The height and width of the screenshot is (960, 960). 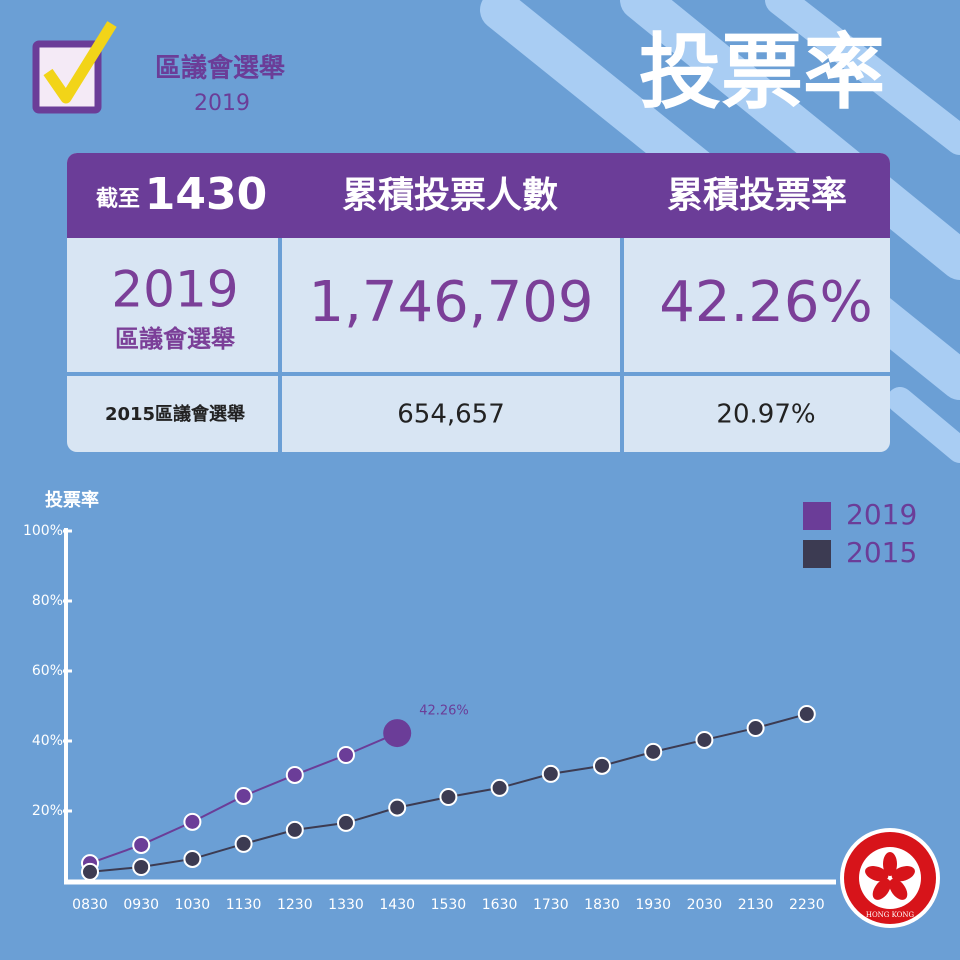 I want to click on table-header: 累積投票率, so click(x=757, y=195).